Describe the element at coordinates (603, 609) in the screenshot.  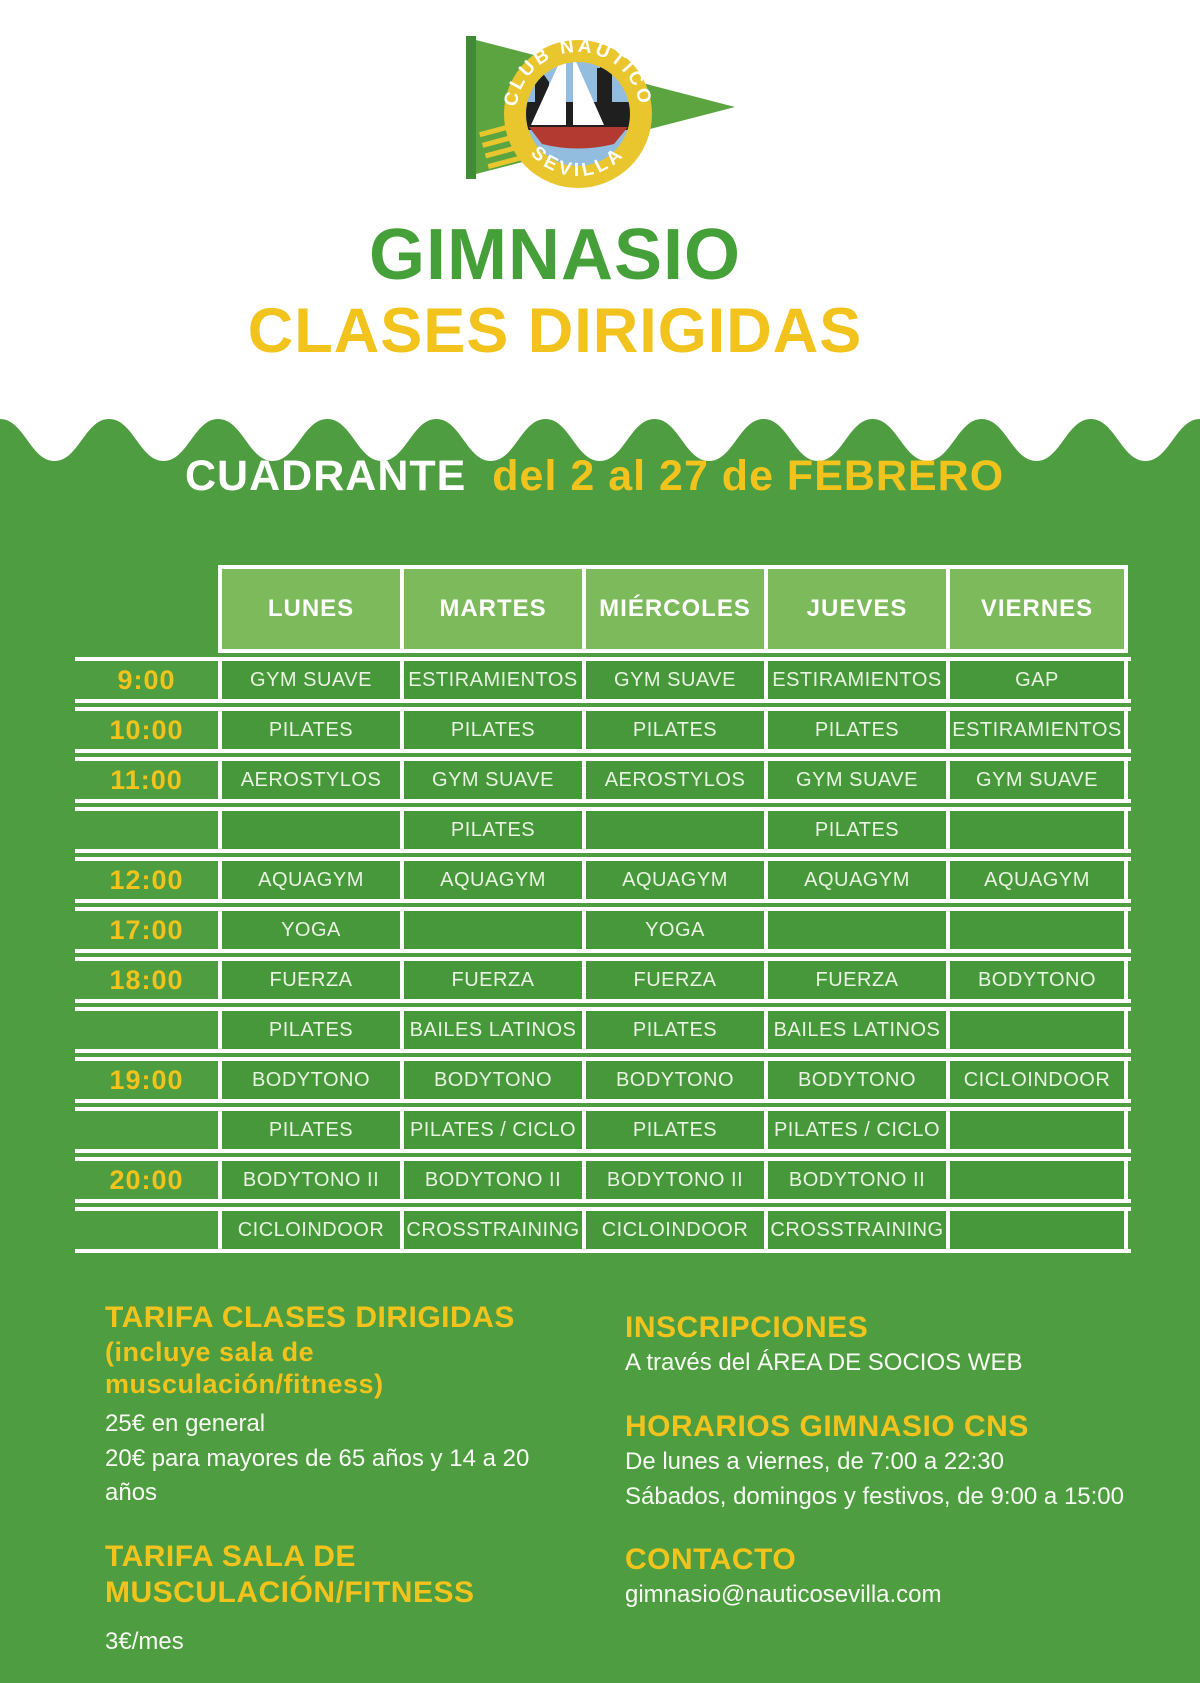
I see `day-header-row: LUNES MARTES MIÉRCOLES JUEVES VIERNES` at that location.